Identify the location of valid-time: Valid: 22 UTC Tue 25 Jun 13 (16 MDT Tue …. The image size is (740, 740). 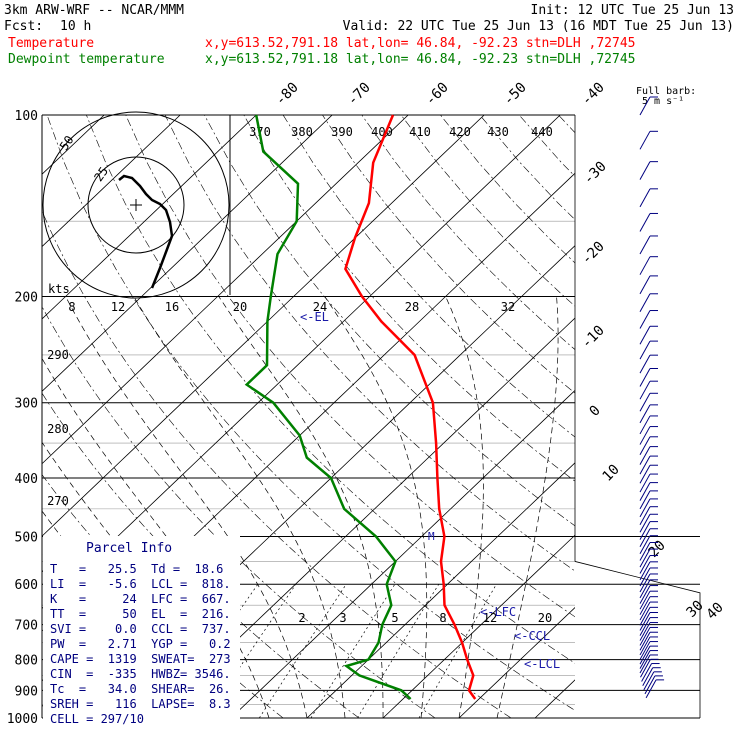
(538, 26).